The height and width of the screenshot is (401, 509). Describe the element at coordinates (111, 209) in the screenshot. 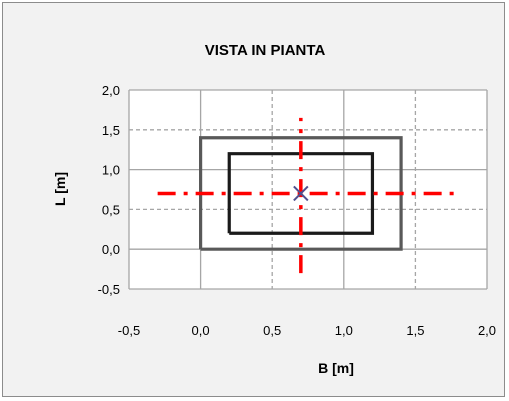

I see `y-tick-label: 0,5` at that location.